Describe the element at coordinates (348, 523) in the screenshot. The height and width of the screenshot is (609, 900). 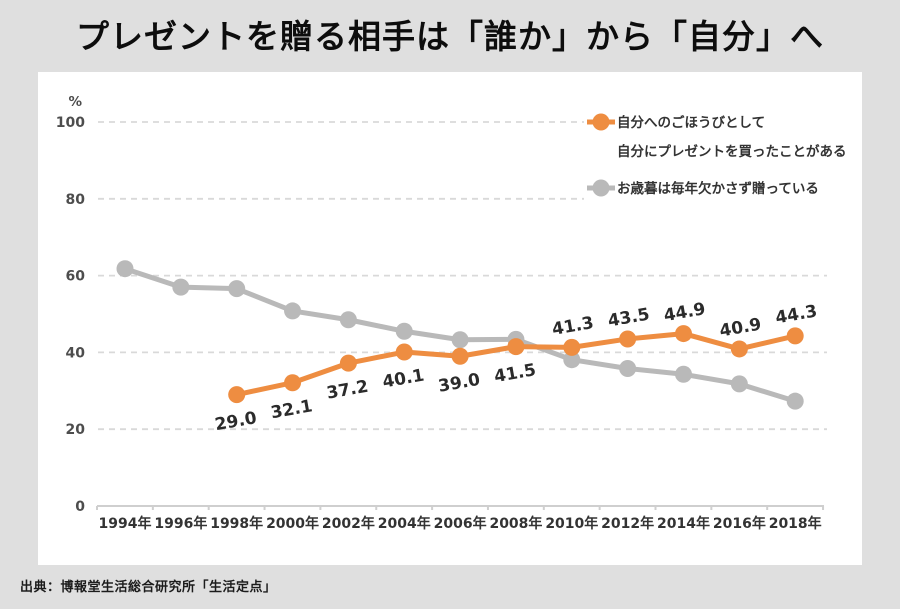
I see `x-tick-label: 2002年` at that location.